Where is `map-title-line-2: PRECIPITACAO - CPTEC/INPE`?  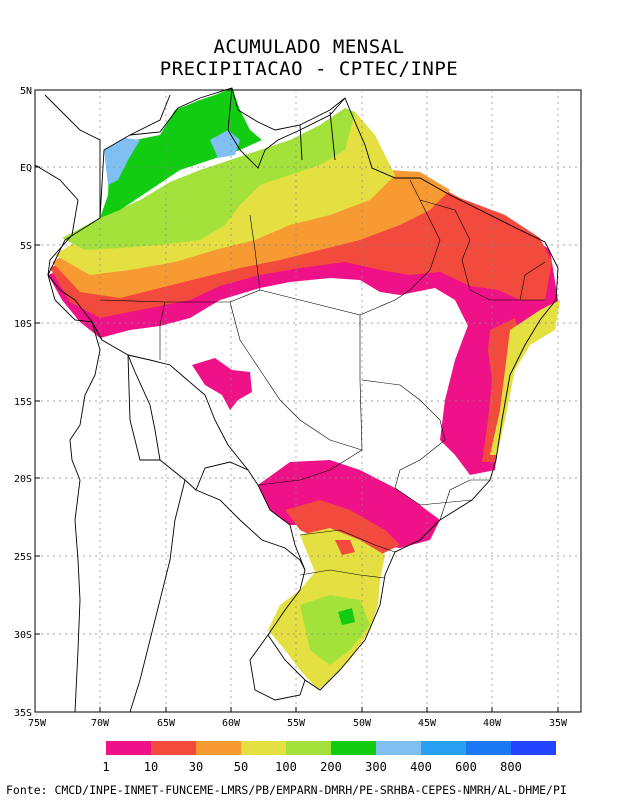
map-title-line-2: PRECIPITACAO - CPTEC/INPE is located at coordinates (309, 69).